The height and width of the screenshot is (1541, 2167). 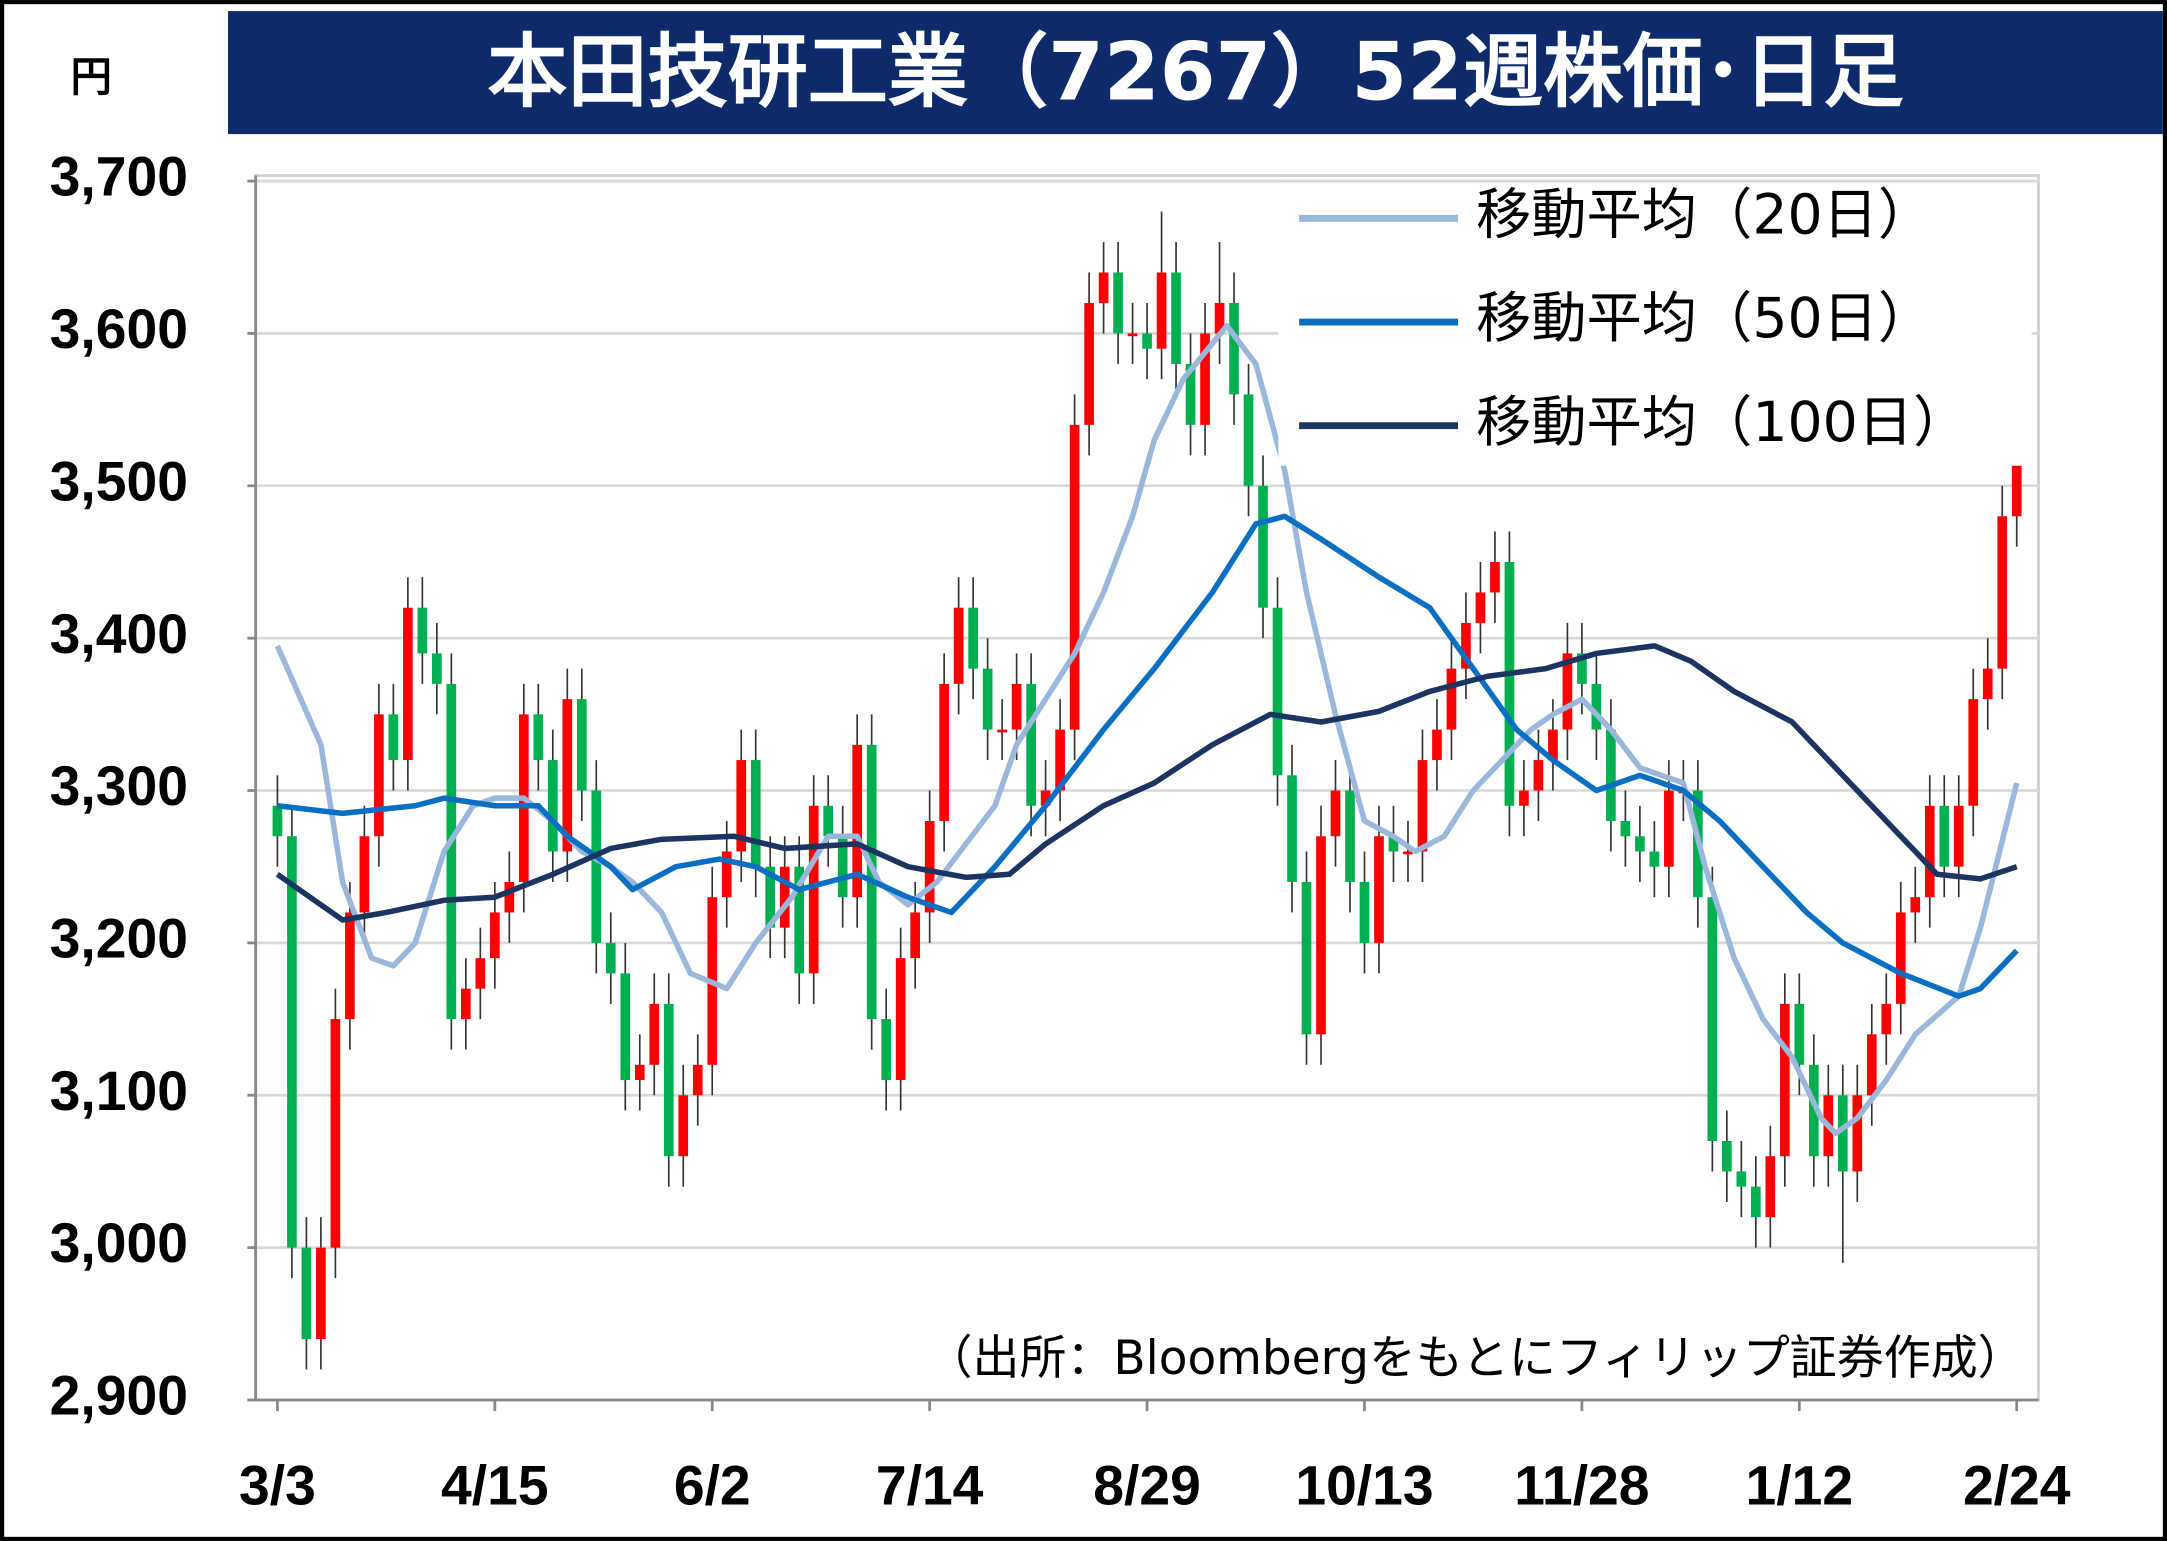 I want to click on x-tick-label: 8/29, so click(x=1147, y=1485).